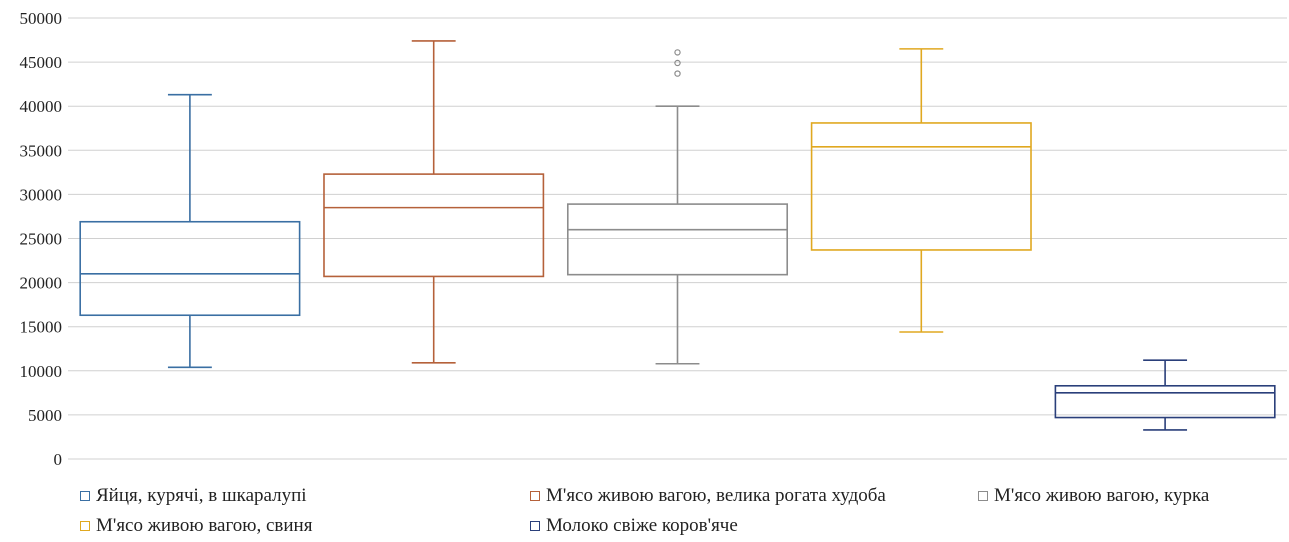 This screenshot has width=1289, height=542. What do you see at coordinates (45, 415) in the screenshot?
I see `y-tick-label: 5000` at bounding box center [45, 415].